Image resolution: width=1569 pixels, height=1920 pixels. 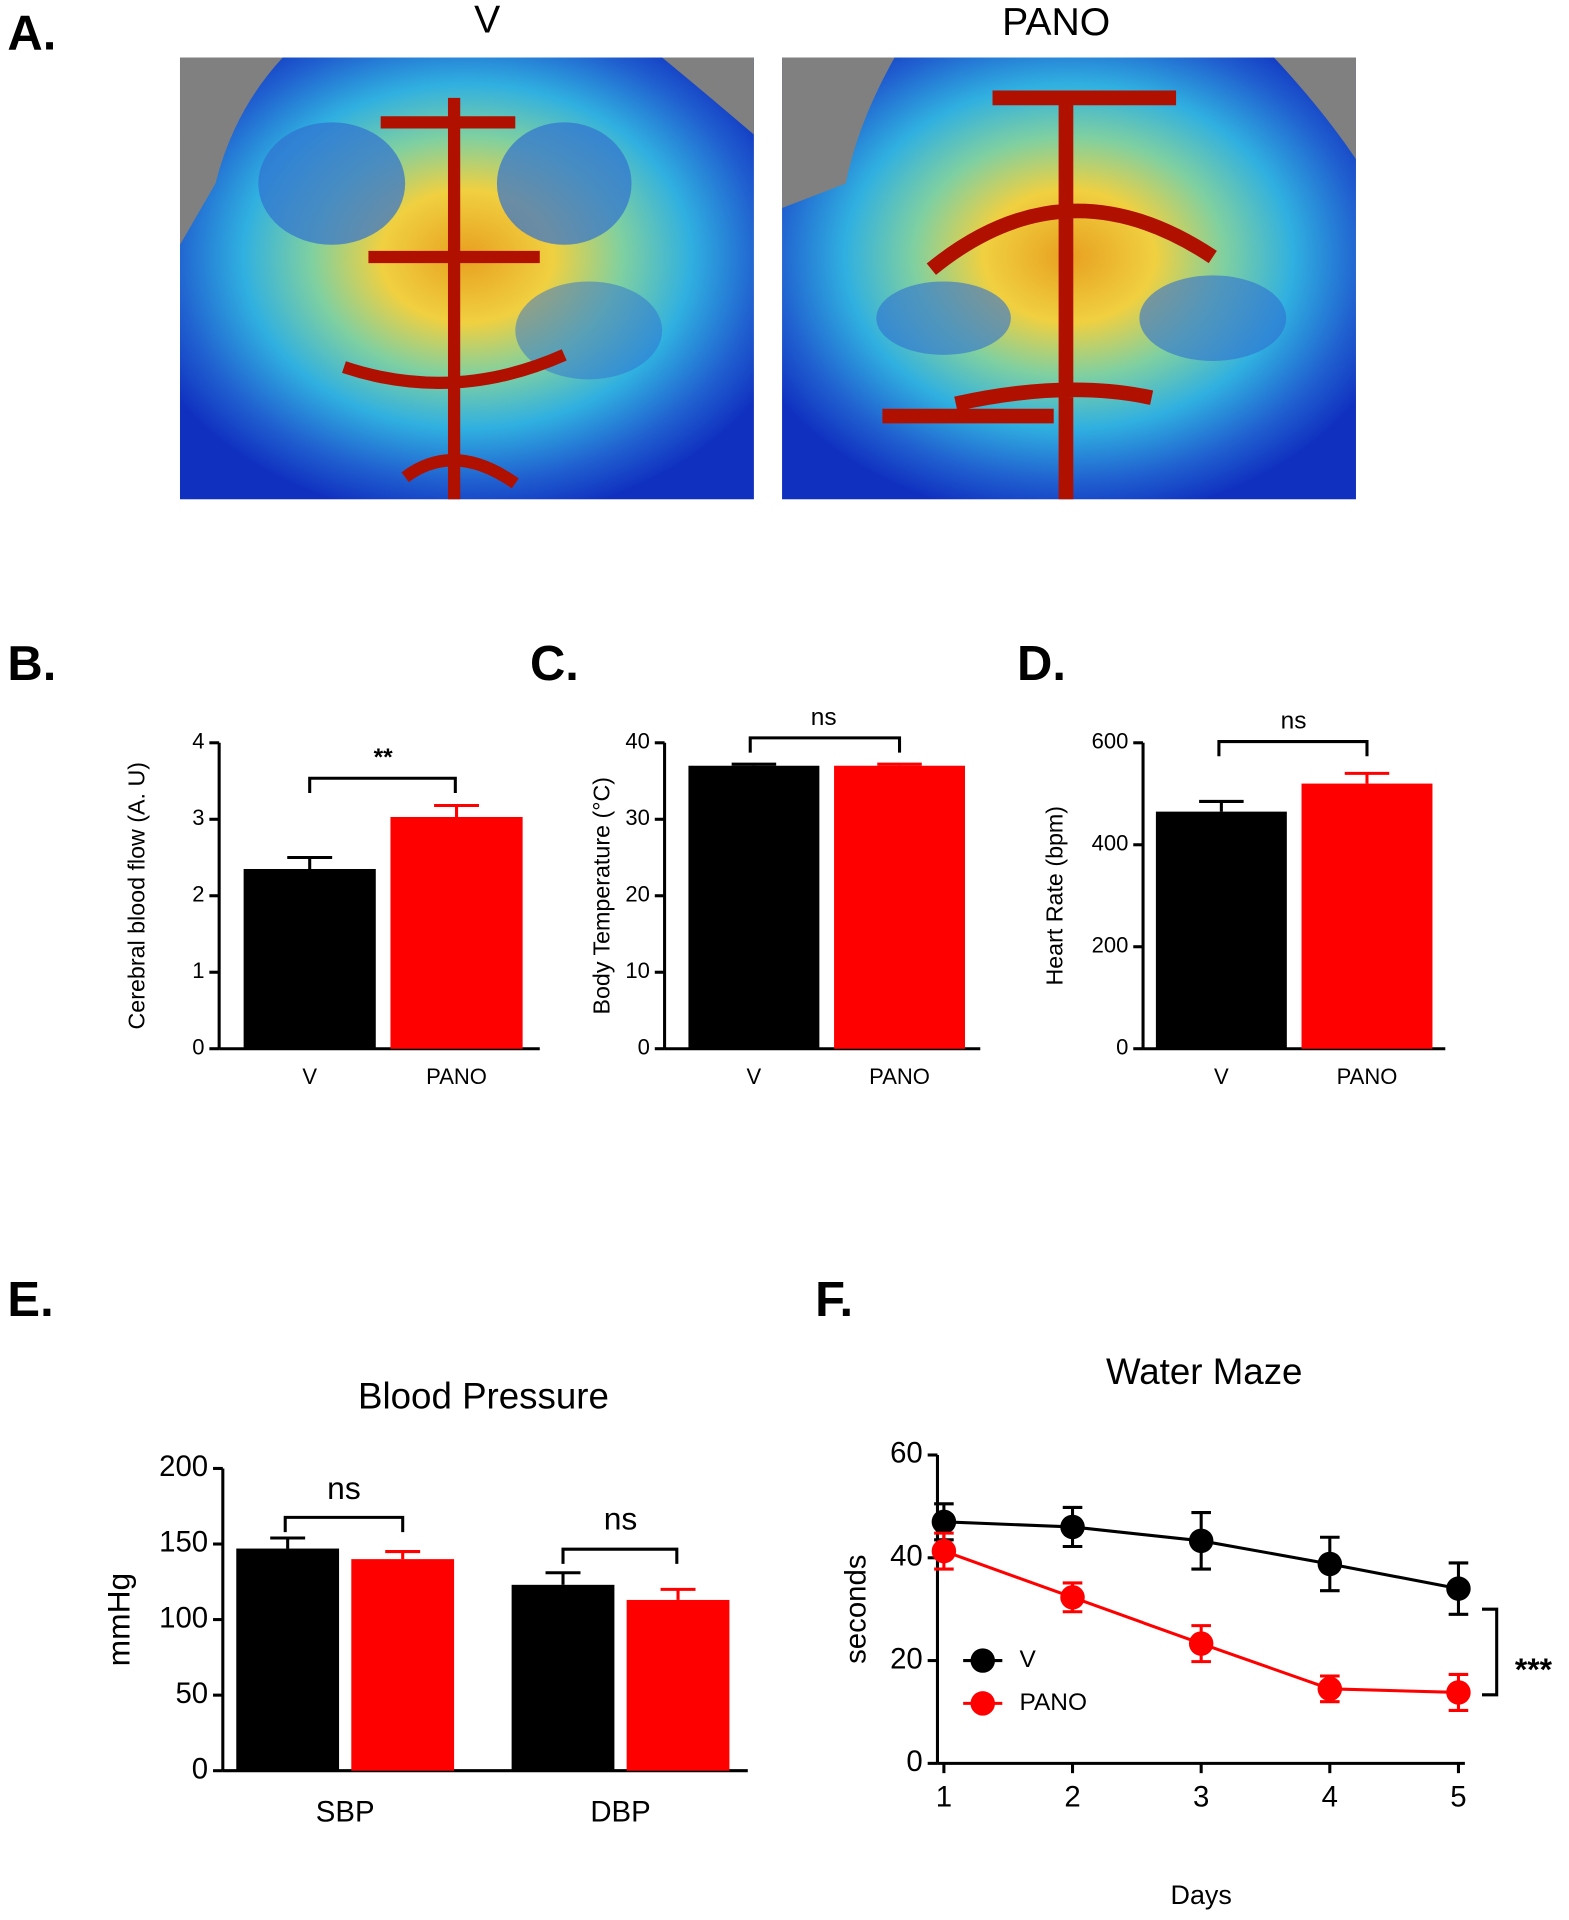 I want to click on x-axis-label: Days, so click(x=1201, y=1895).